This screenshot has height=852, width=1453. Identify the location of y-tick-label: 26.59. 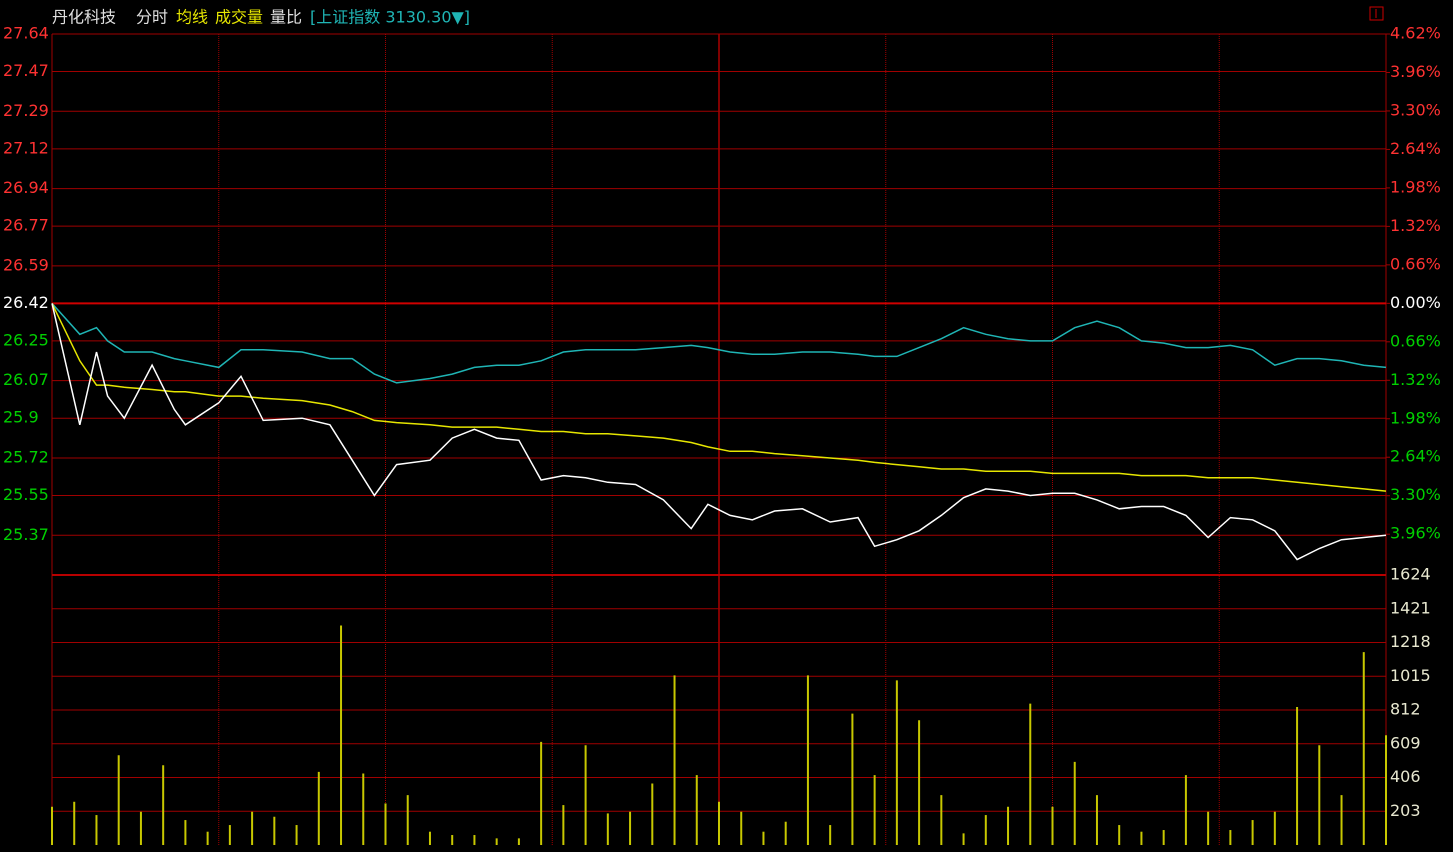
(26, 264).